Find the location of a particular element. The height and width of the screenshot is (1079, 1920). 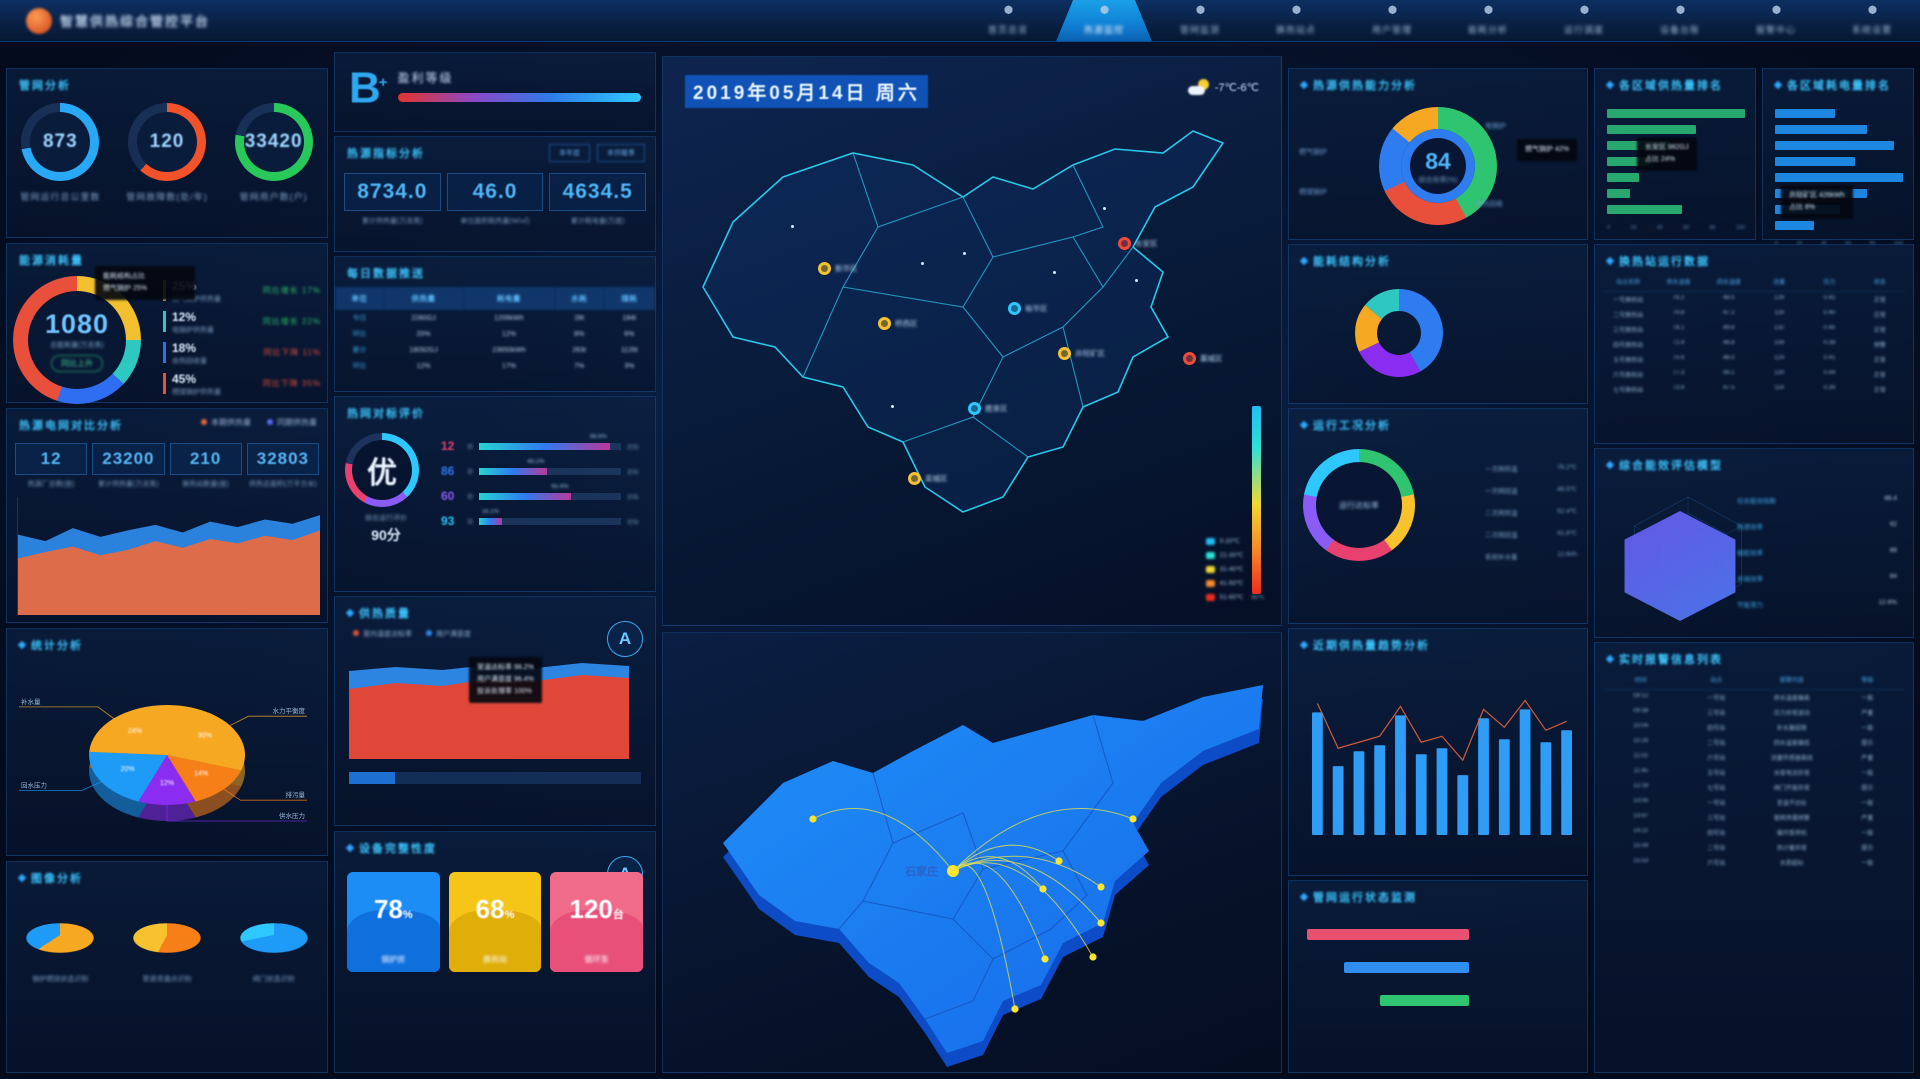

quality-scrollbar is located at coordinates (495, 778).